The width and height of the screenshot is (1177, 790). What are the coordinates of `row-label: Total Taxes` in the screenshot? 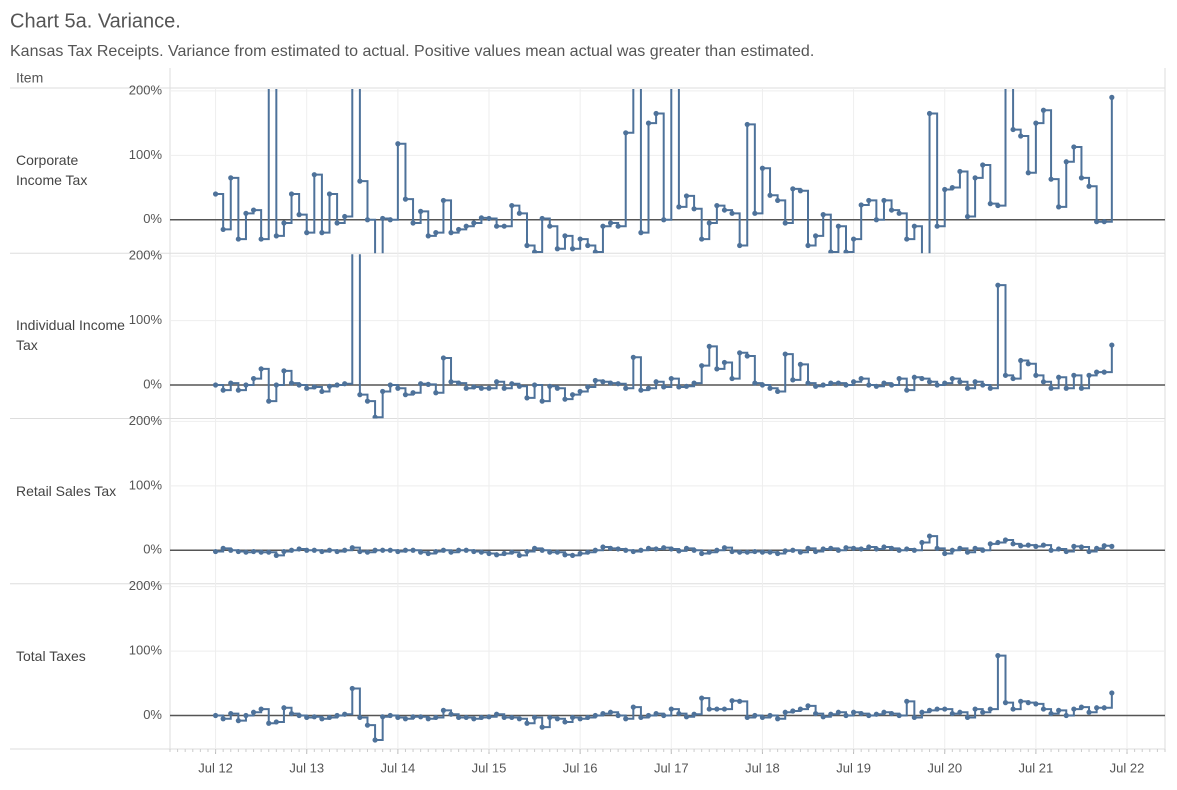 It's located at (51, 655).